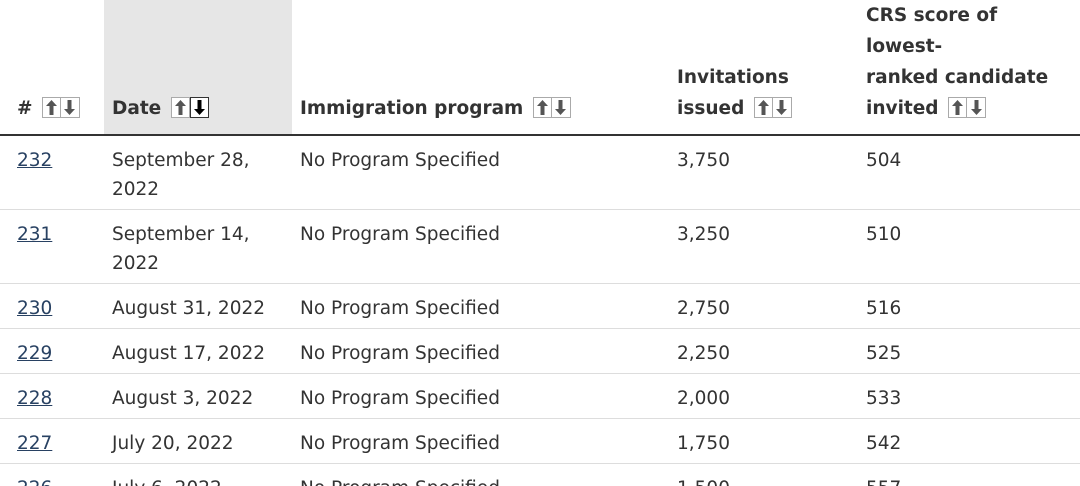  What do you see at coordinates (52, 474) in the screenshot?
I see `cell-number: 226` at bounding box center [52, 474].